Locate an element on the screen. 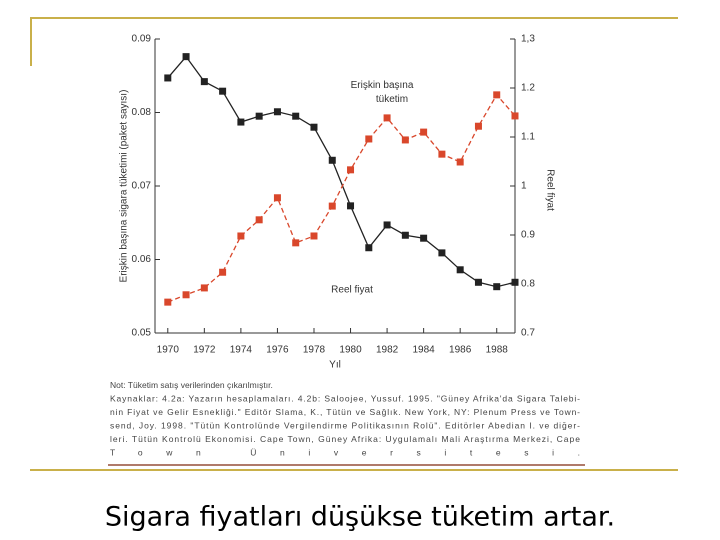  y2-tick-label: 1 is located at coordinates (524, 186).